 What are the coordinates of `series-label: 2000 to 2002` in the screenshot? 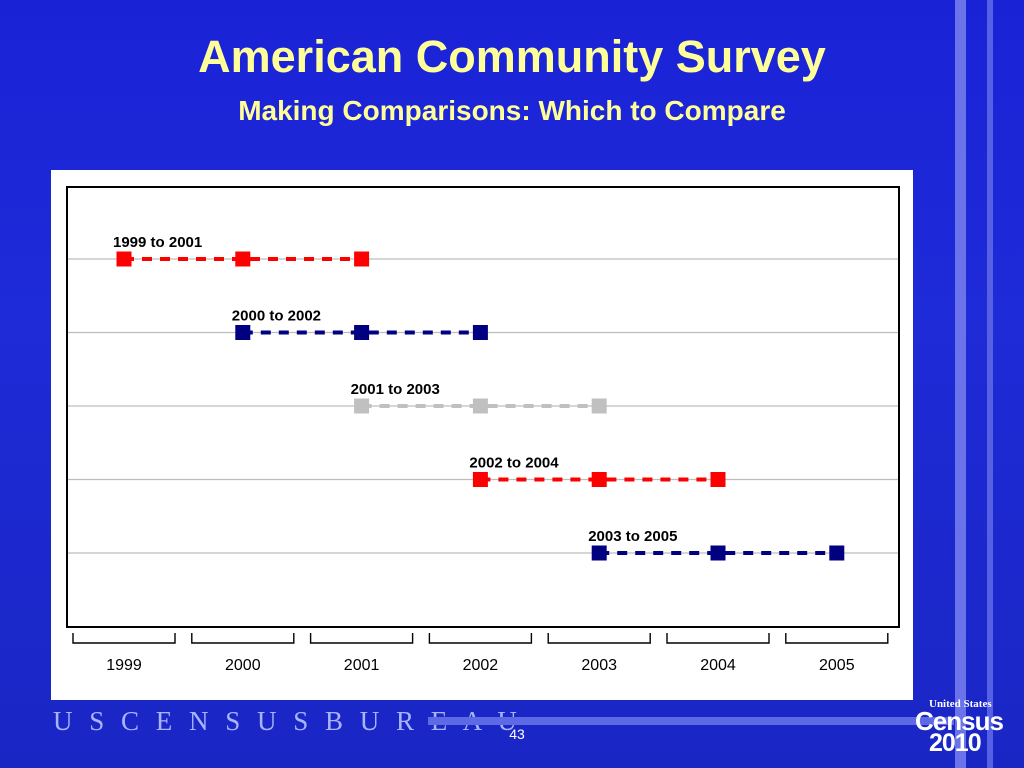 It's located at (276, 316).